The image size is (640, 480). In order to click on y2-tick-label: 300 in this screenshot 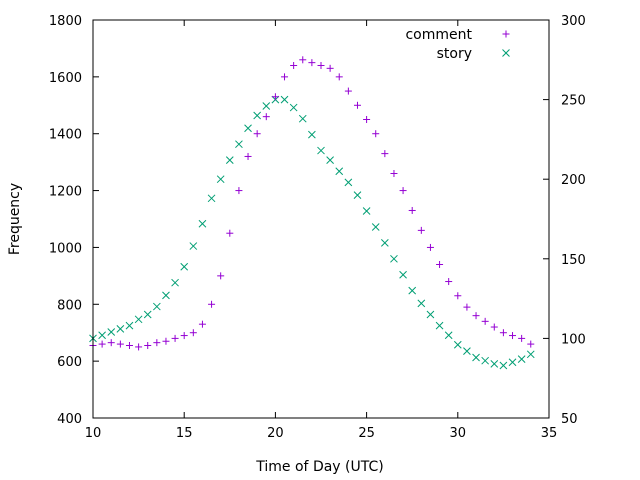, I will do `click(573, 21)`.